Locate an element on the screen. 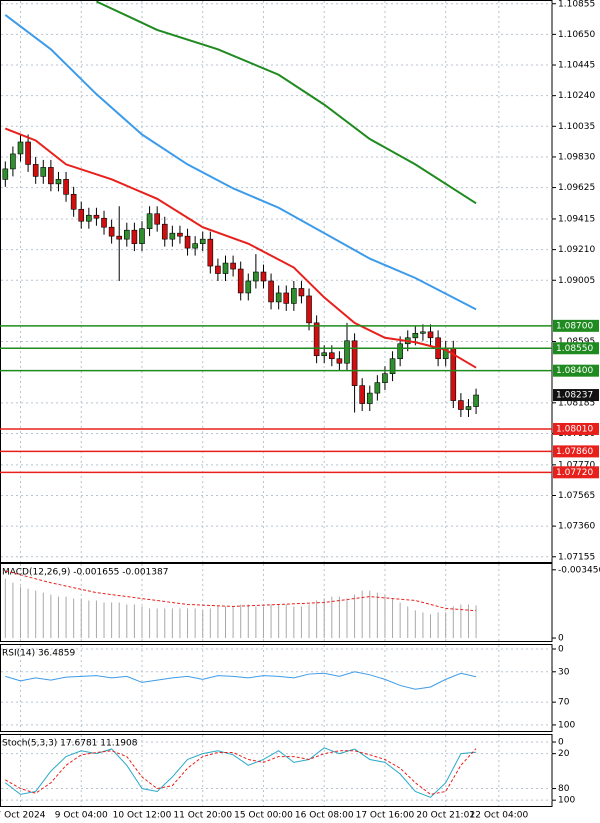  level-label: 1.08550 is located at coordinates (574, 349).